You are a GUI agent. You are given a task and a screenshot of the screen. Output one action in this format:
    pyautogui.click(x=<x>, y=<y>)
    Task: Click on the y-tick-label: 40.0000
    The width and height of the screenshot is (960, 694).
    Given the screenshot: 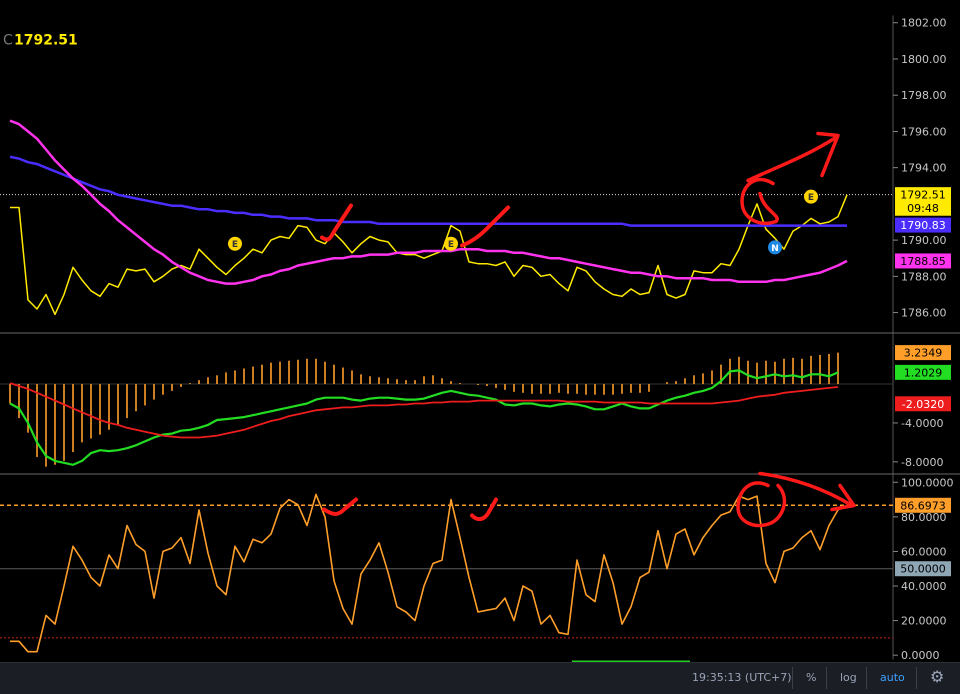 What is the action you would take?
    pyautogui.click(x=924, y=586)
    